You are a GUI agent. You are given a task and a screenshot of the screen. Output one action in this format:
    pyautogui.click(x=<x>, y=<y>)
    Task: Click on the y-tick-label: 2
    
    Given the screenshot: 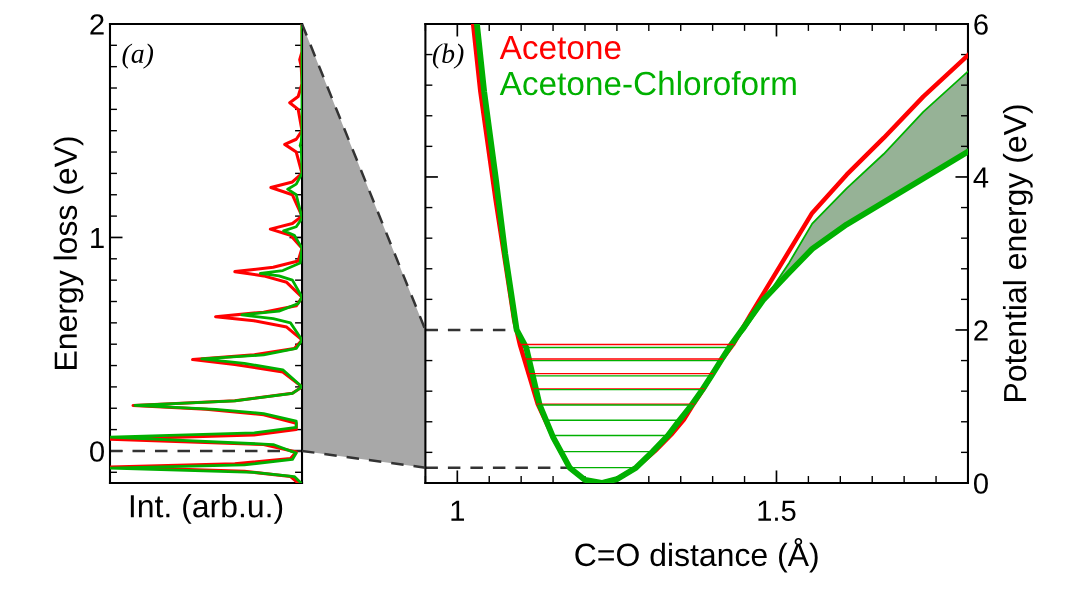 What is the action you would take?
    pyautogui.click(x=97, y=24)
    